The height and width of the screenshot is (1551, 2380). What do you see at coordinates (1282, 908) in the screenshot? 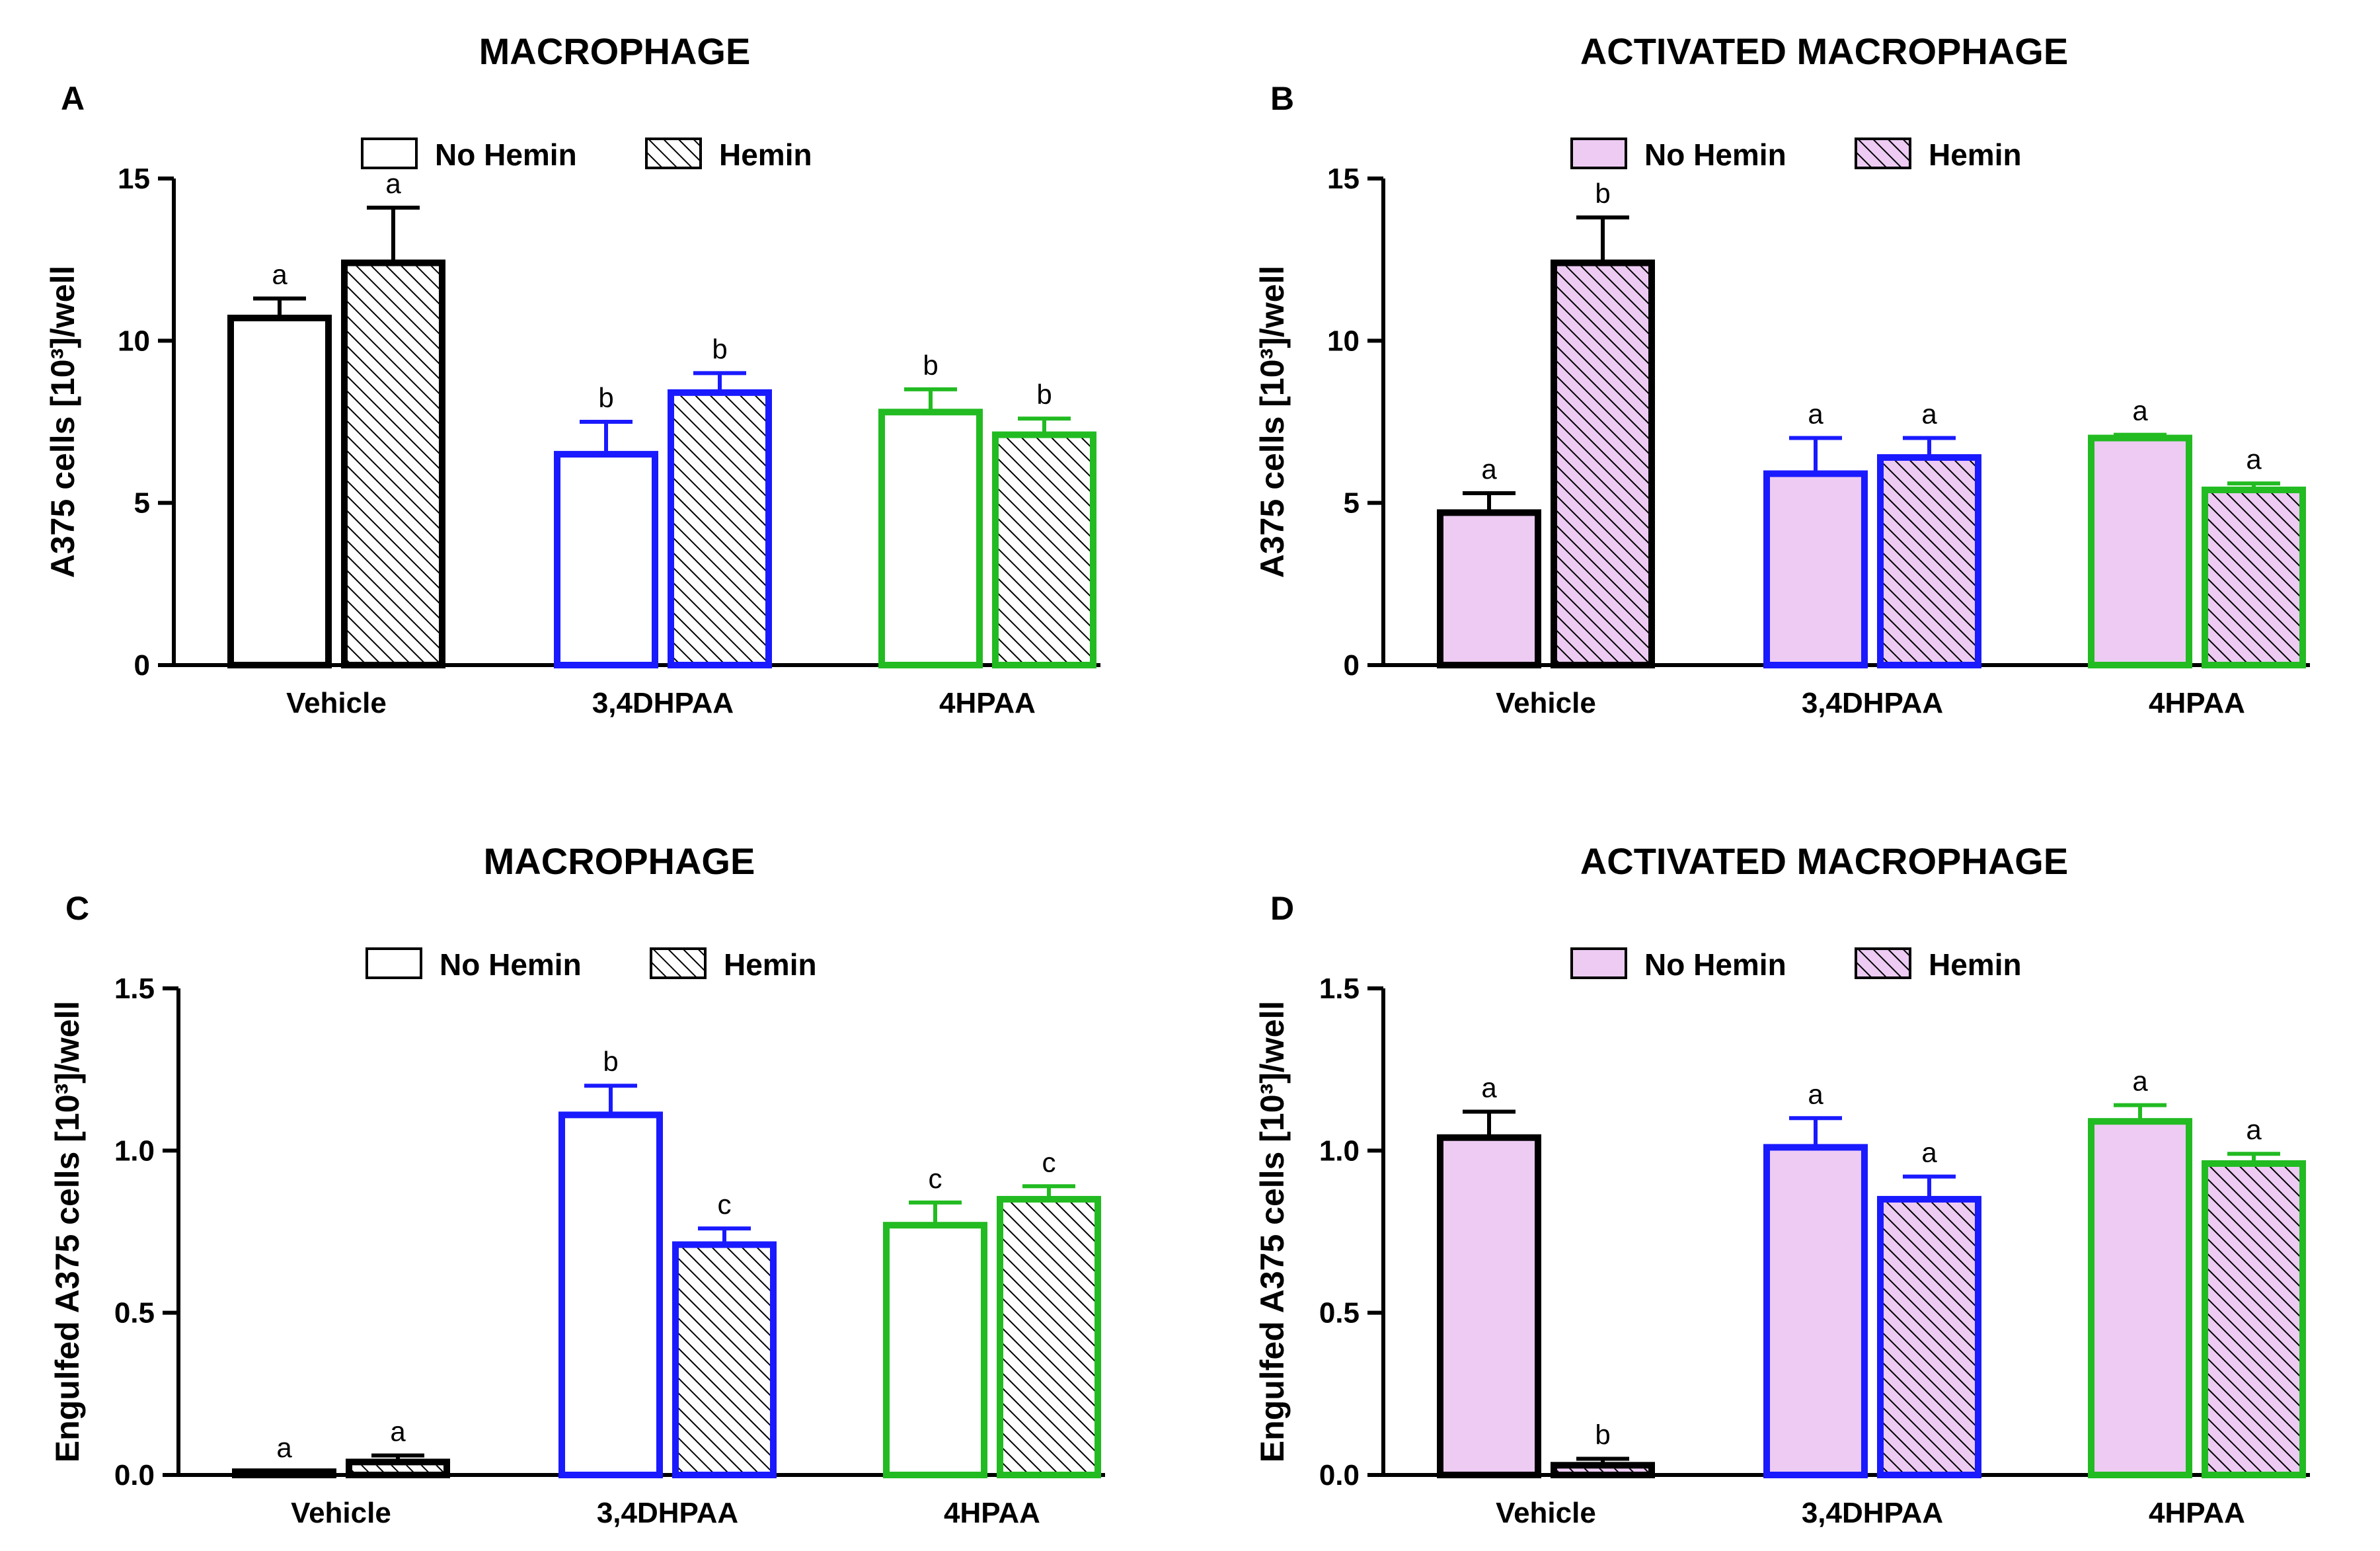
I see `panel-letter: D` at bounding box center [1282, 908].